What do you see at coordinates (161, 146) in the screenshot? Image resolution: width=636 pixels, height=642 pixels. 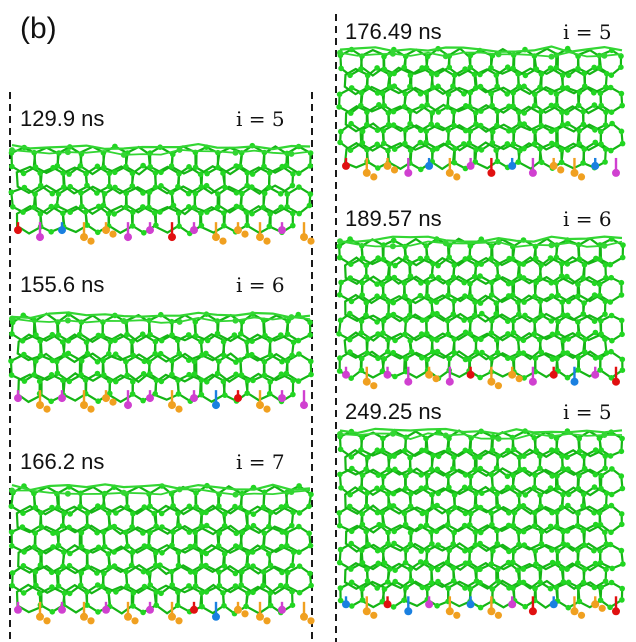 I see `surface-layer-line` at bounding box center [161, 146].